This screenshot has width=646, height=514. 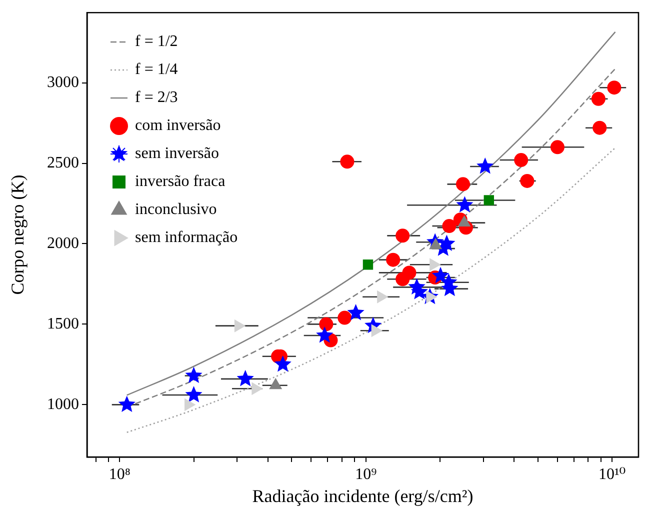 What do you see at coordinates (366, 474) in the screenshot?
I see `x-tick-label: 10⁹` at bounding box center [366, 474].